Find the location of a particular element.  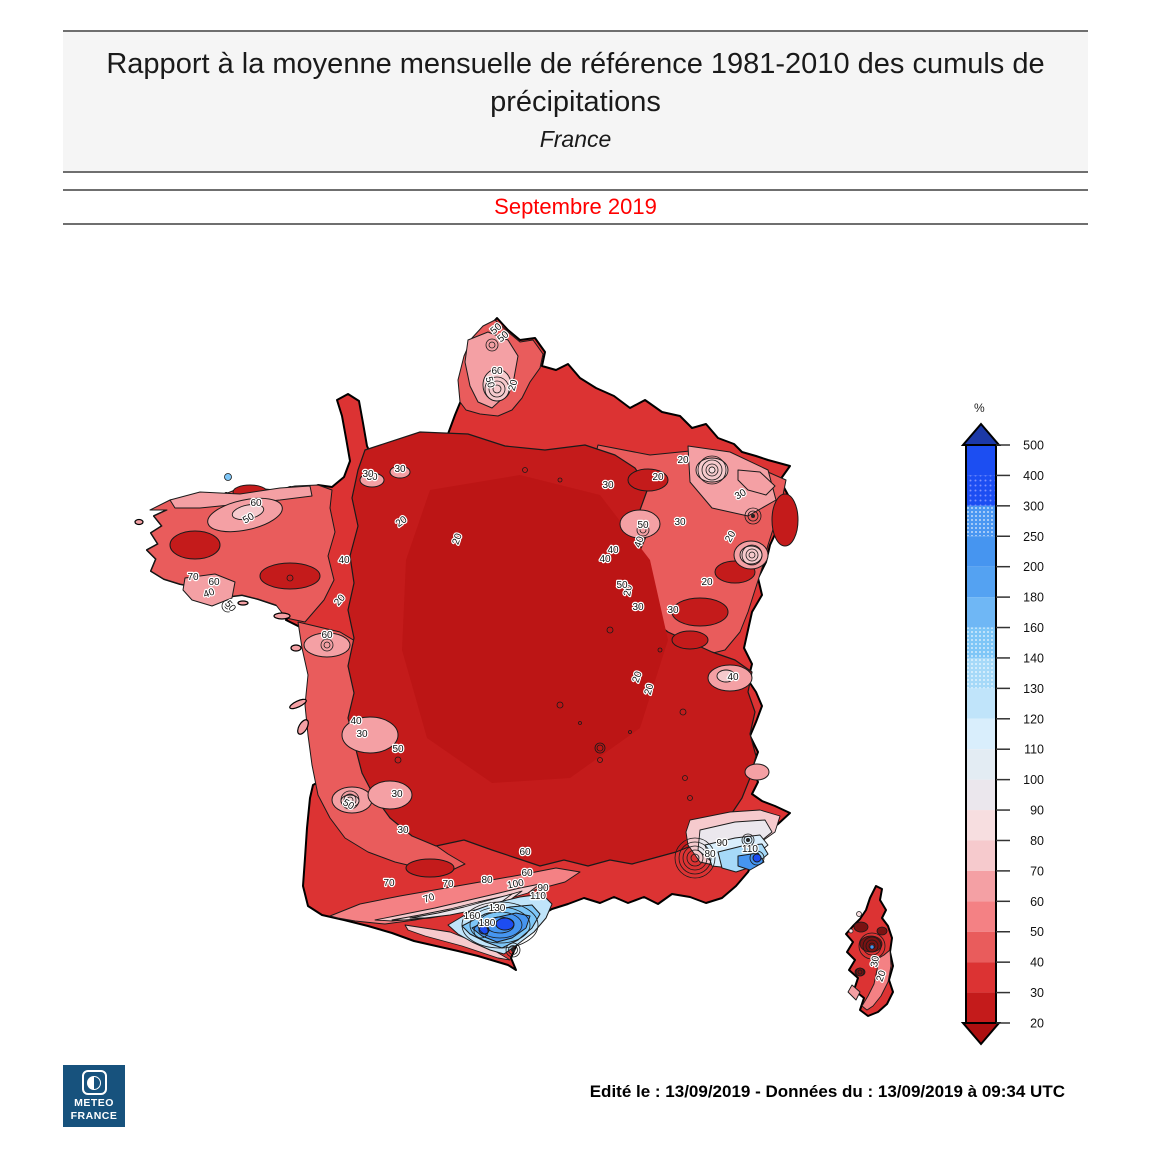

legend-arrow-below-min is located at coordinates (981, 1034).